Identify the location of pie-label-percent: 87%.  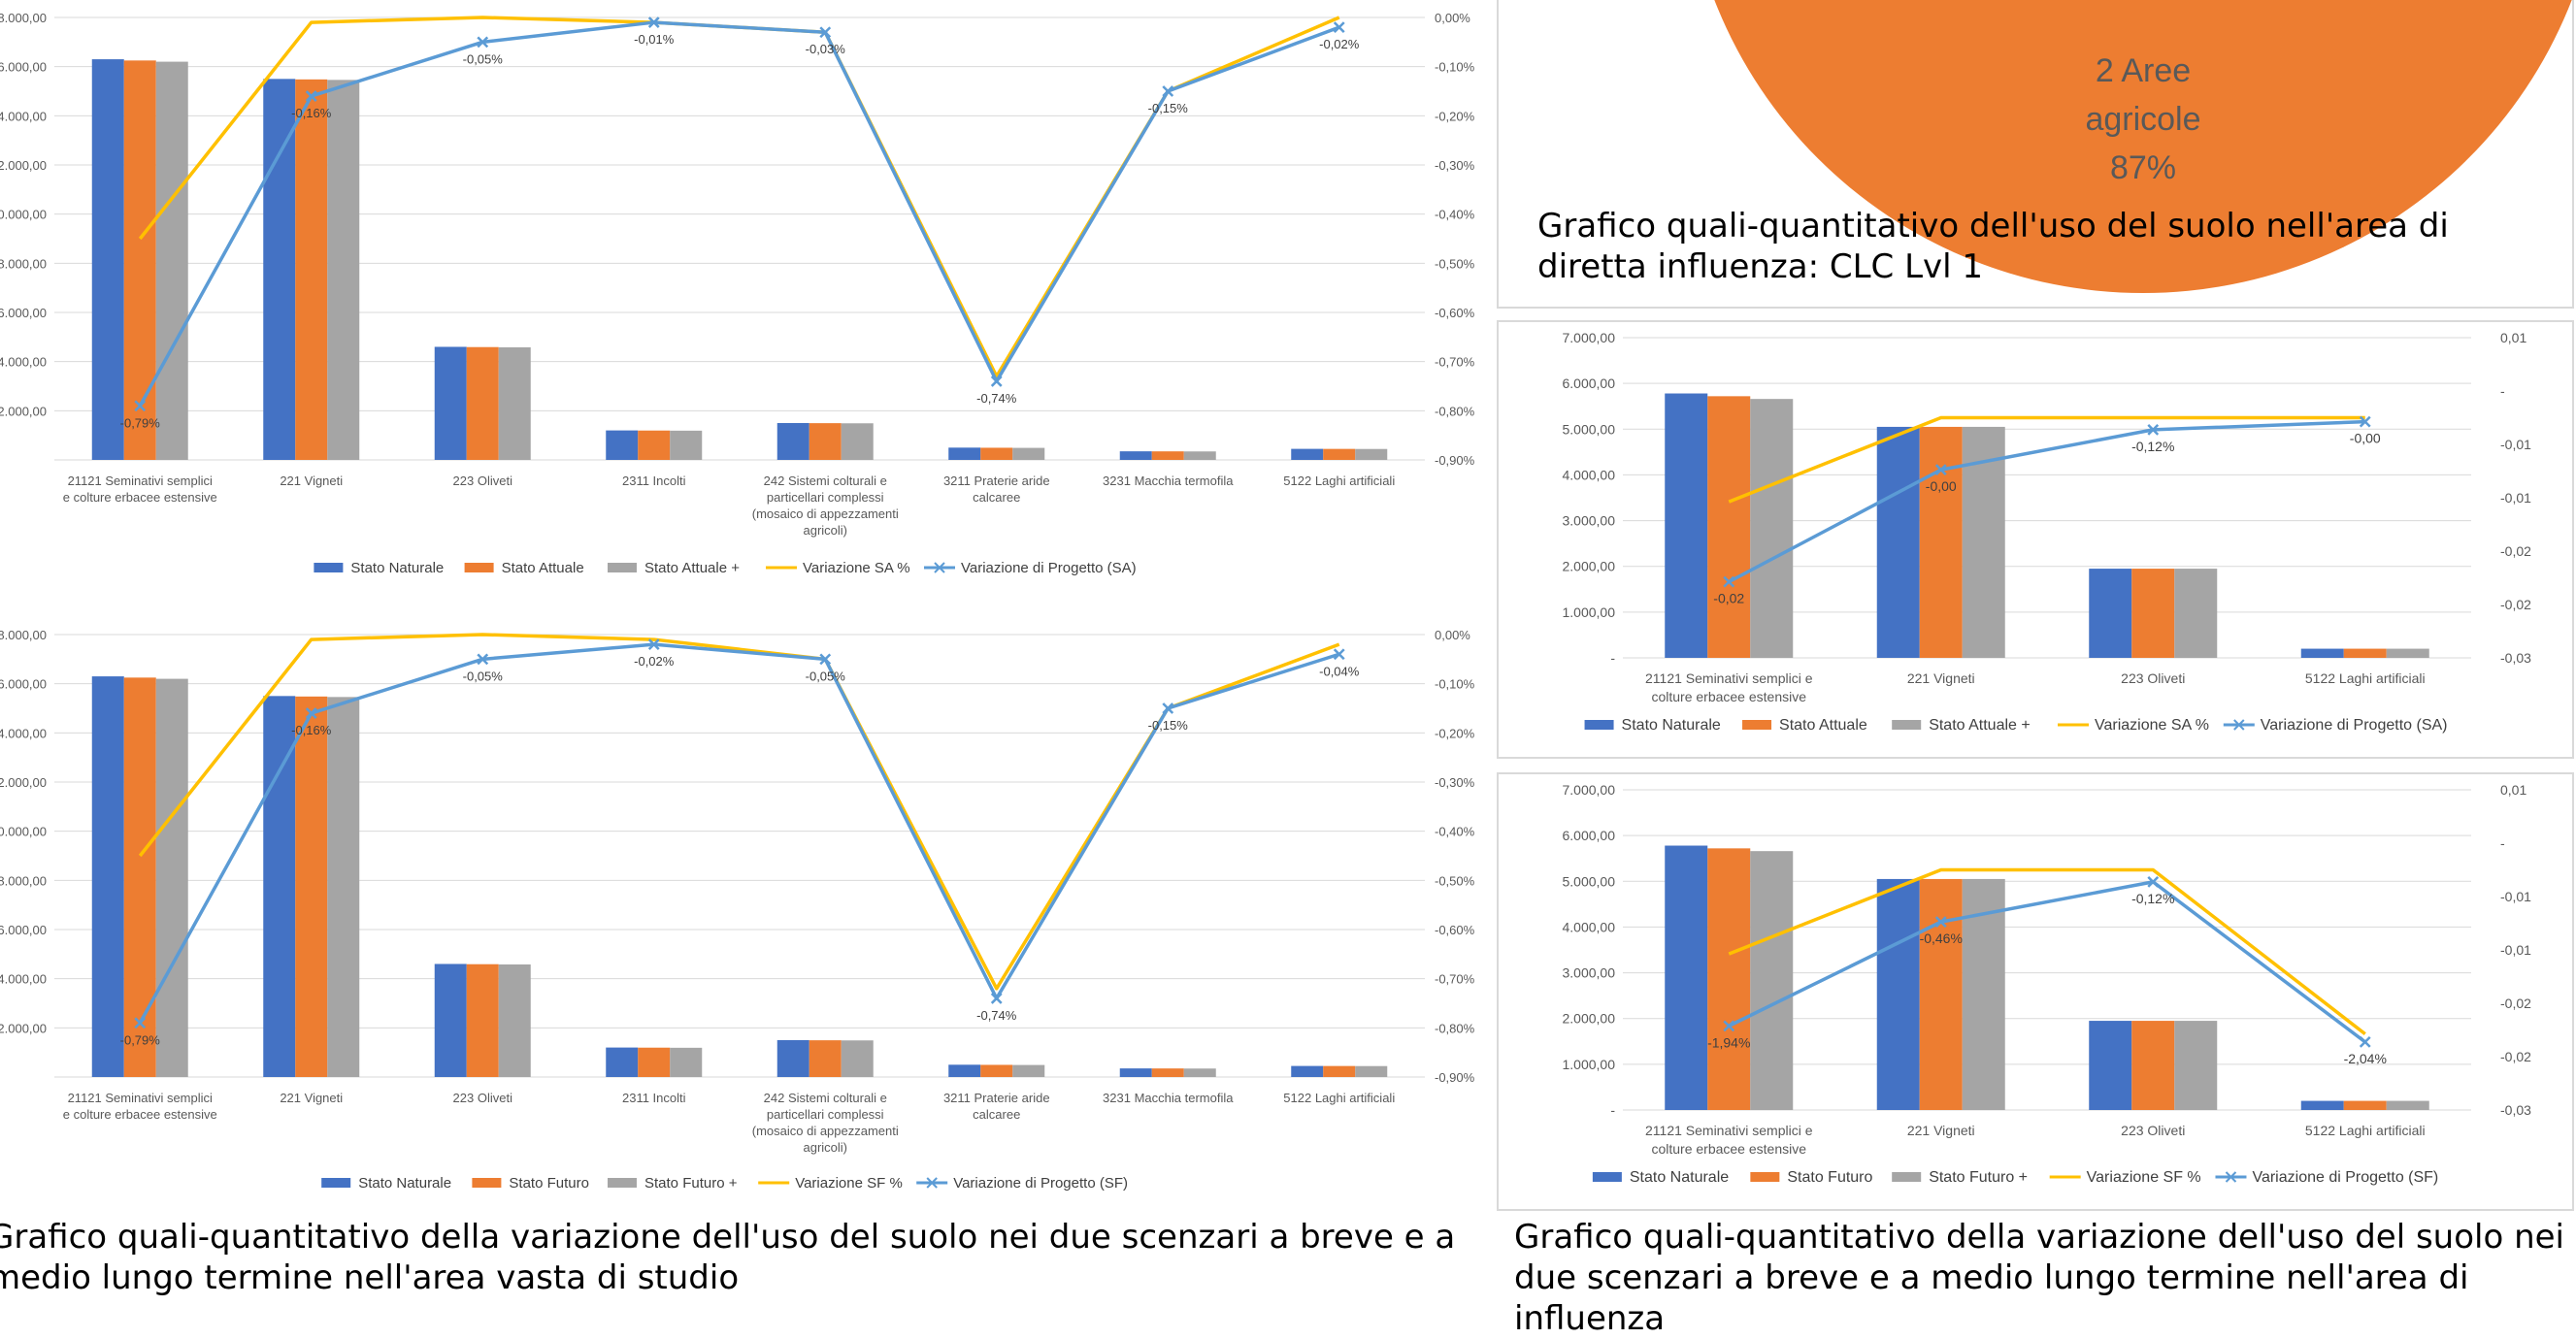
(2143, 168).